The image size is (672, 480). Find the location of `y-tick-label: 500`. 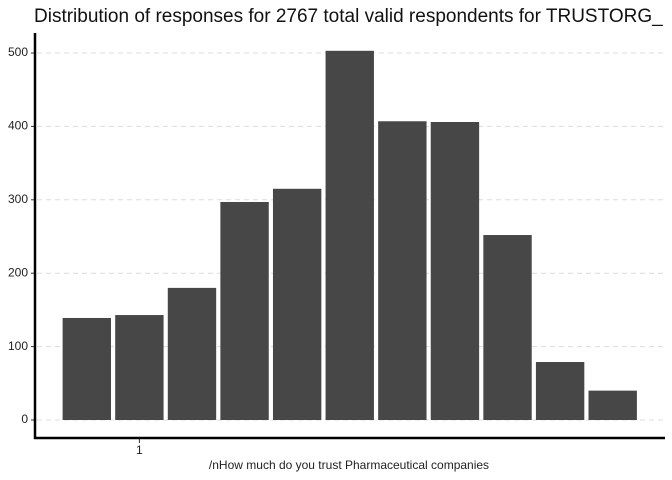

y-tick-label: 500 is located at coordinates (18, 52).